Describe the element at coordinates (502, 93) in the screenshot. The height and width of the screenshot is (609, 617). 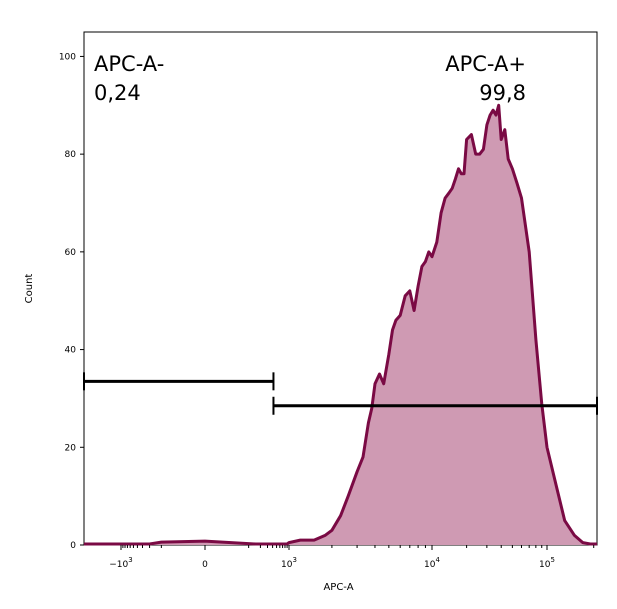
I see `gate-value: 99,8` at that location.